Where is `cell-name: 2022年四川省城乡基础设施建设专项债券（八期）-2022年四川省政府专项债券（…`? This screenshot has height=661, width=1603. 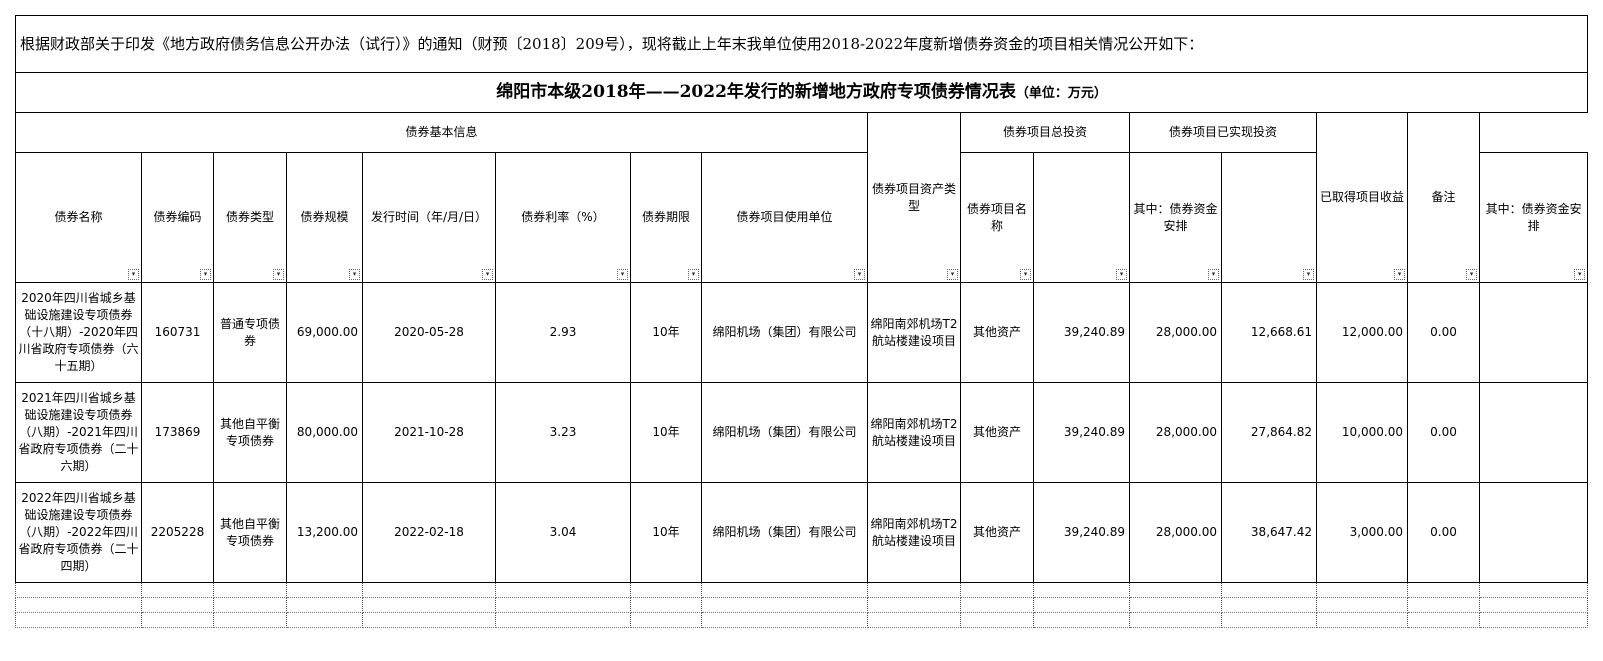
cell-name: 2022年四川省城乡基础设施建设专项债券（八期）-2022年四川省政府专项债券（… is located at coordinates (78, 532).